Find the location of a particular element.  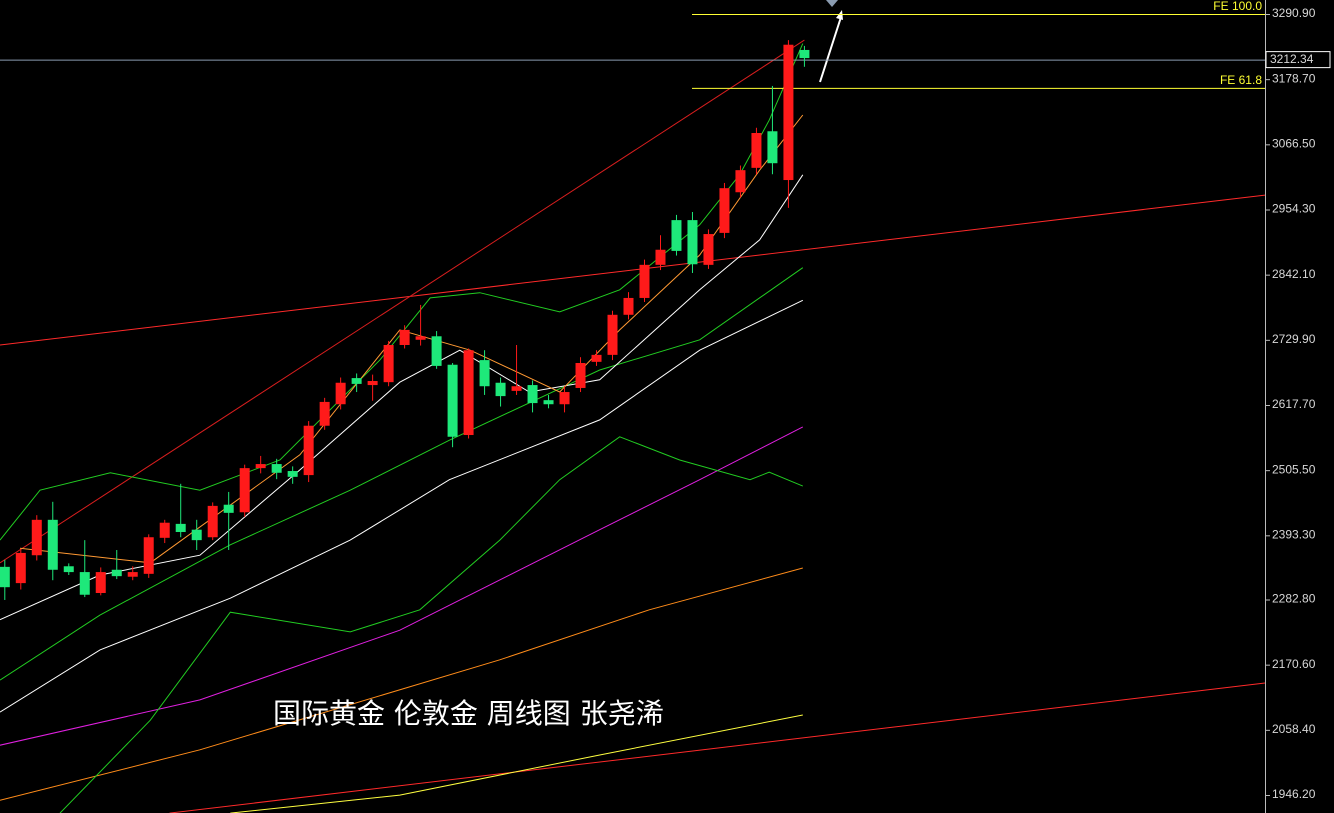

y-tick-label: 2393.30 is located at coordinates (1294, 534).